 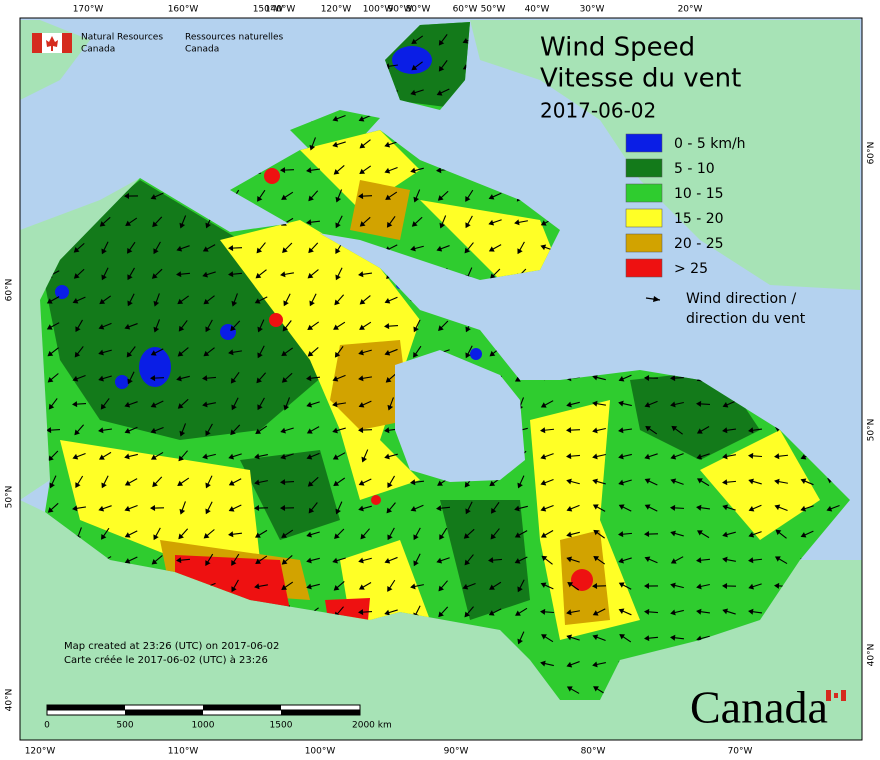 I want to click on lon-label: 150°W, so click(x=268, y=10).